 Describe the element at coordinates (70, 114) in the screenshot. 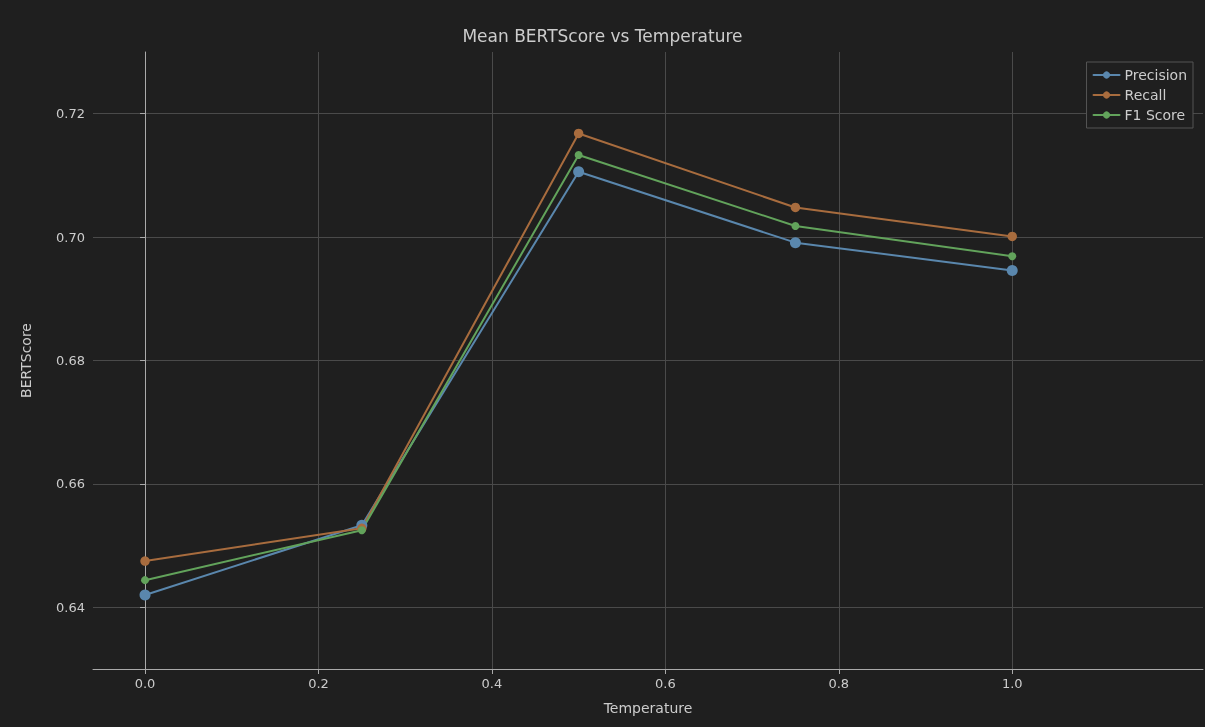

I see `y-tick-label: 0.72` at that location.